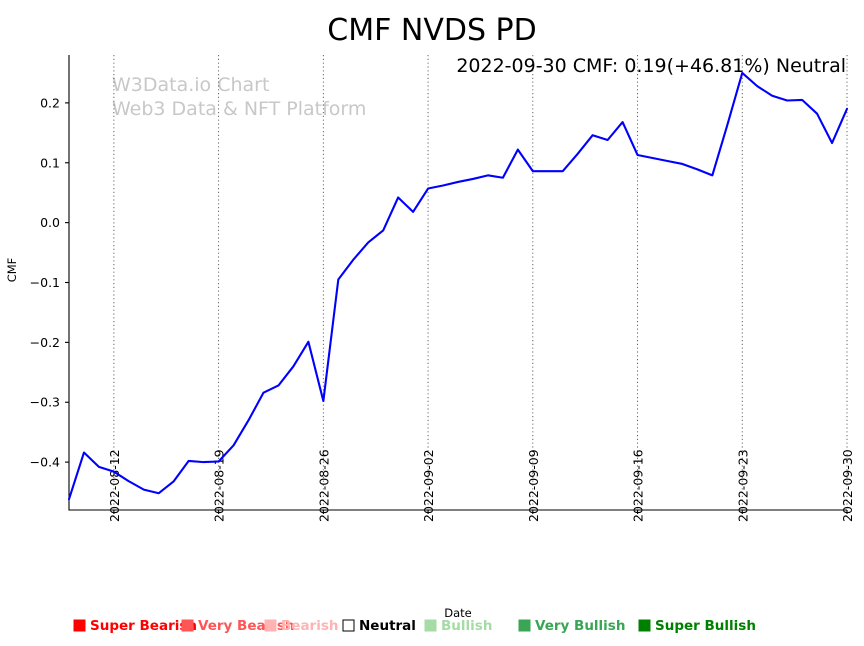  I want to click on x-axis-label: Date, so click(458, 613).